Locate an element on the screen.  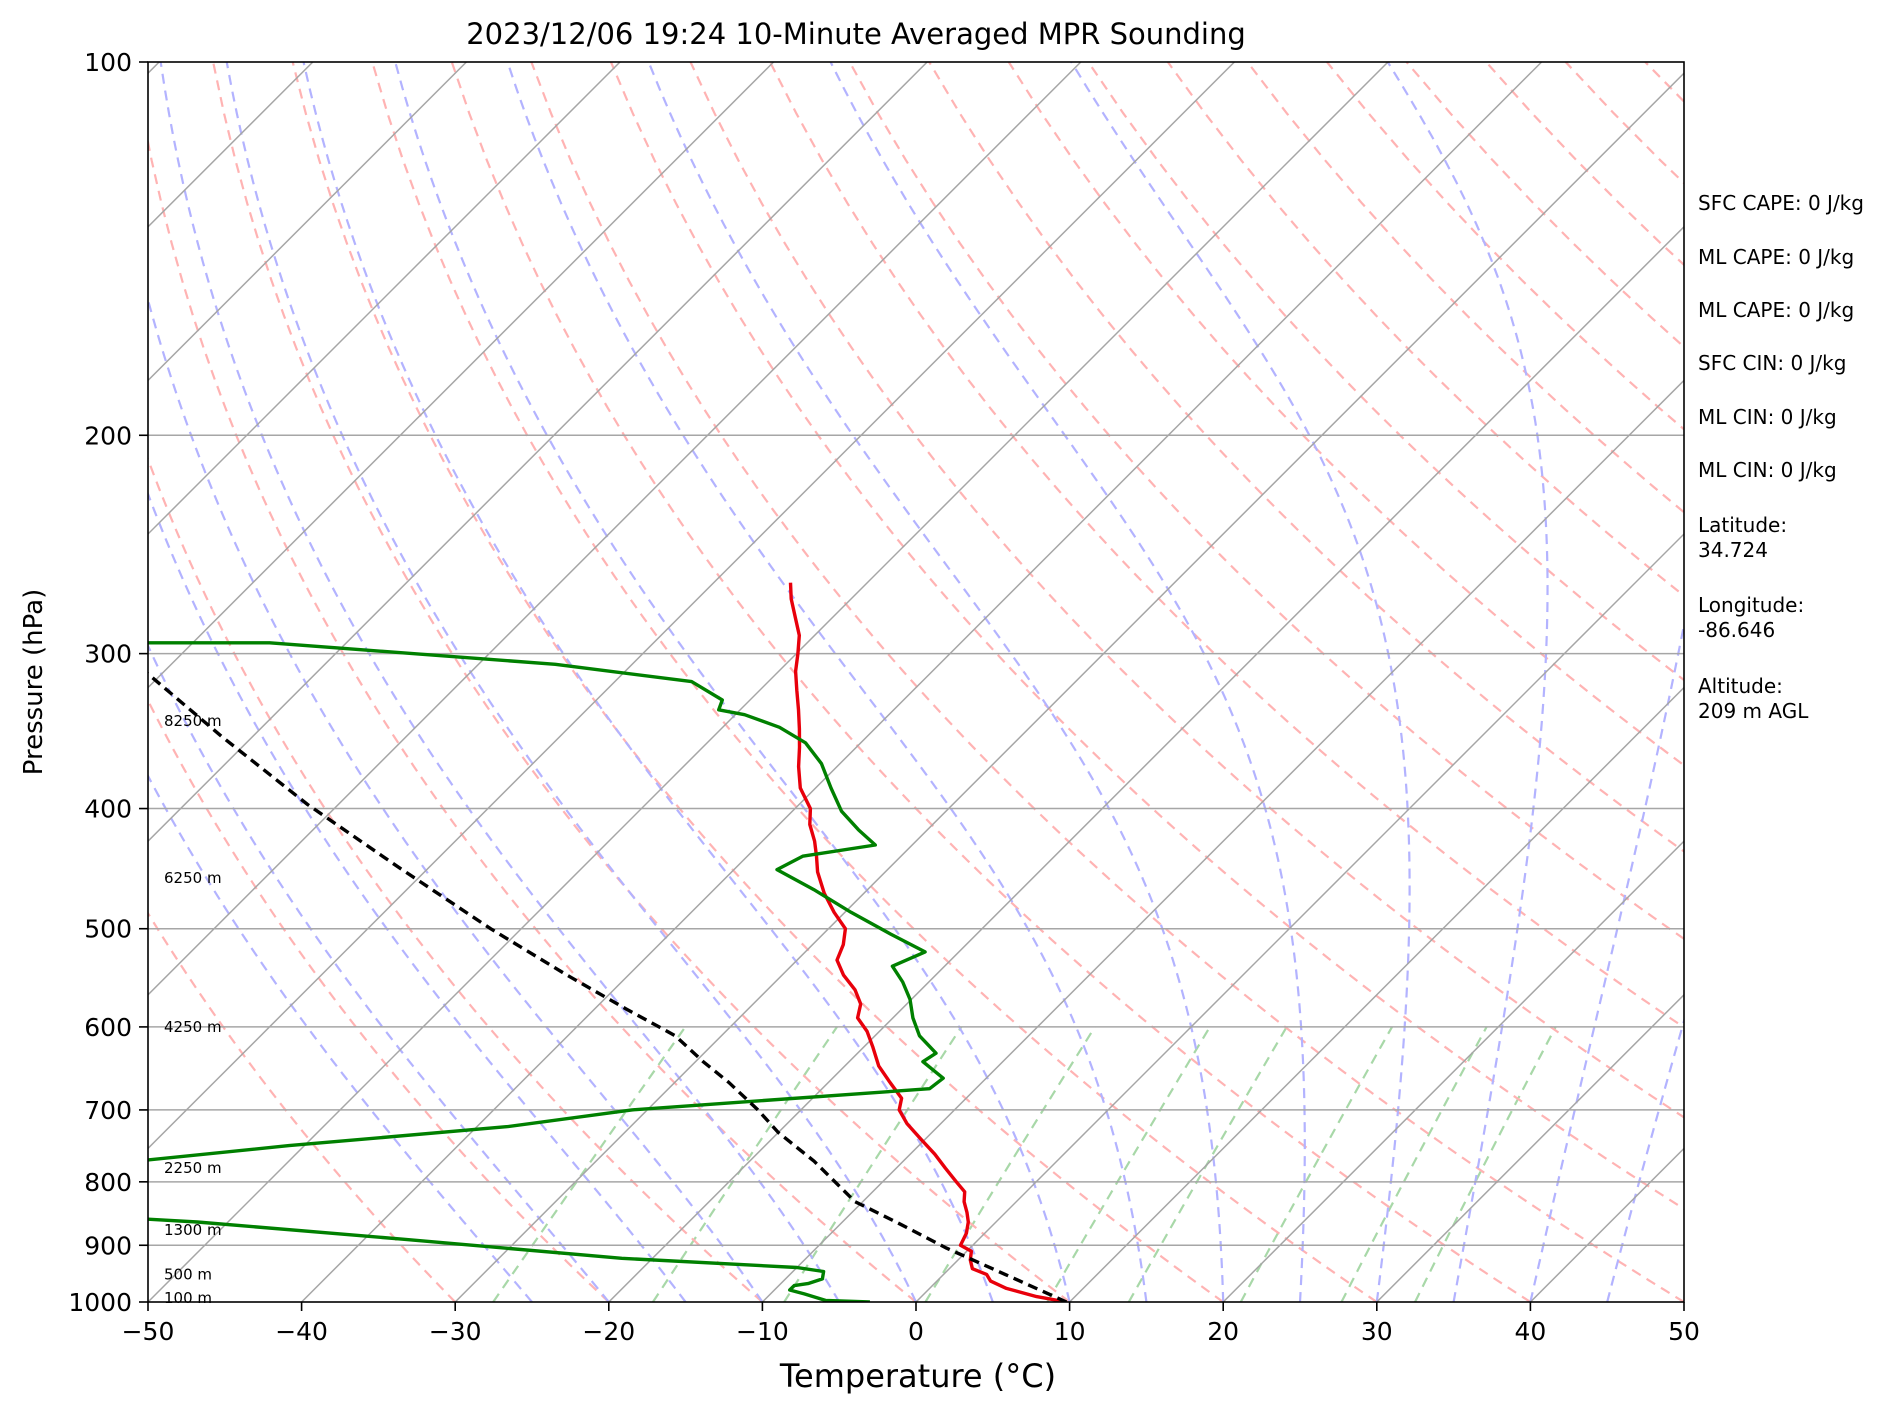
x-tick-label: −20 is located at coordinates (608, 1331).